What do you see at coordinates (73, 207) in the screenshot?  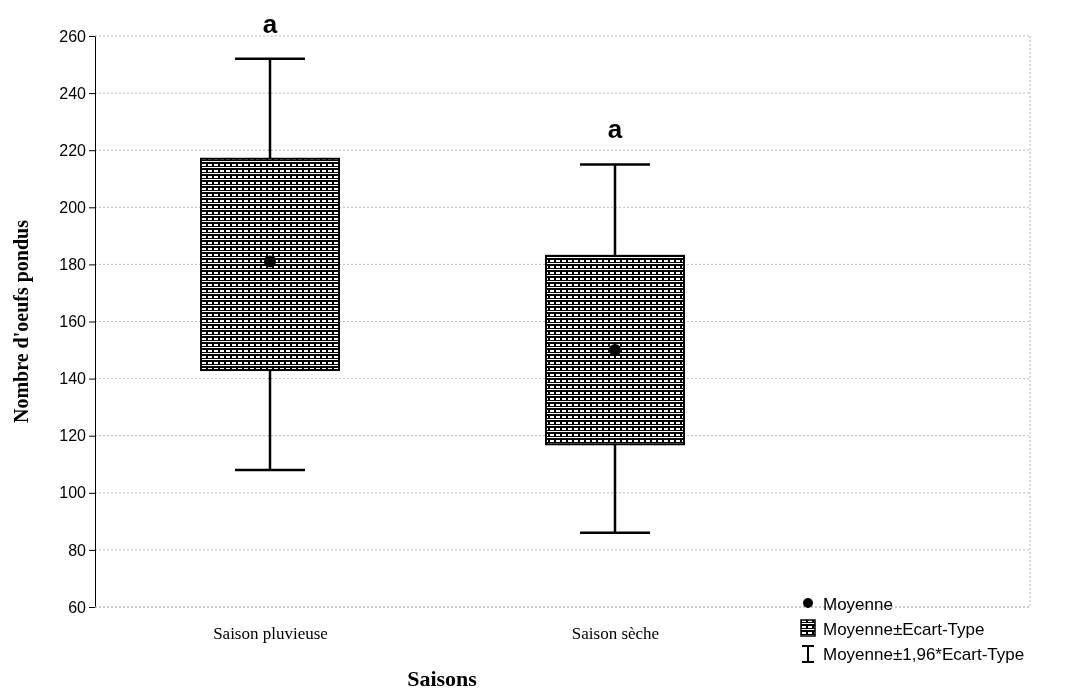 I see `y-tick-label: 200` at bounding box center [73, 207].